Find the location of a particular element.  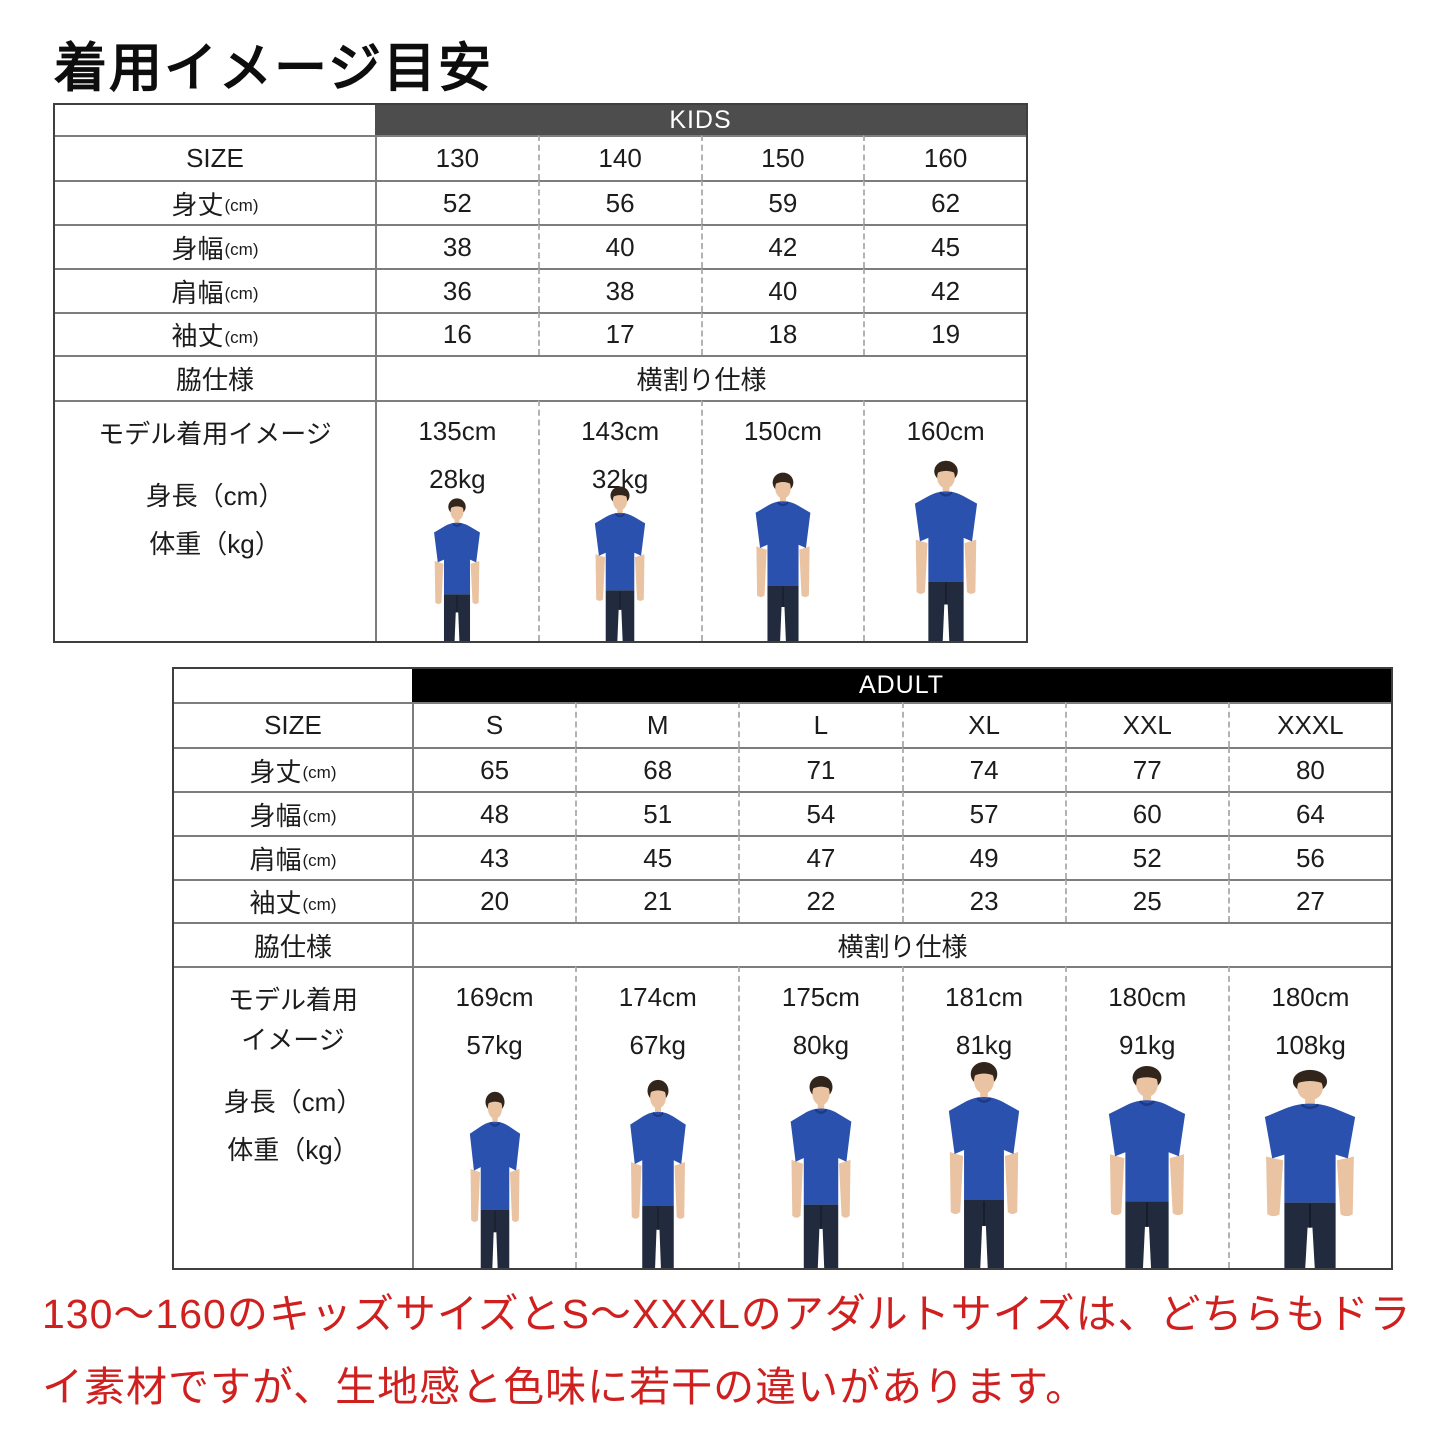

adult-size-cell: L is located at coordinates (820, 724).